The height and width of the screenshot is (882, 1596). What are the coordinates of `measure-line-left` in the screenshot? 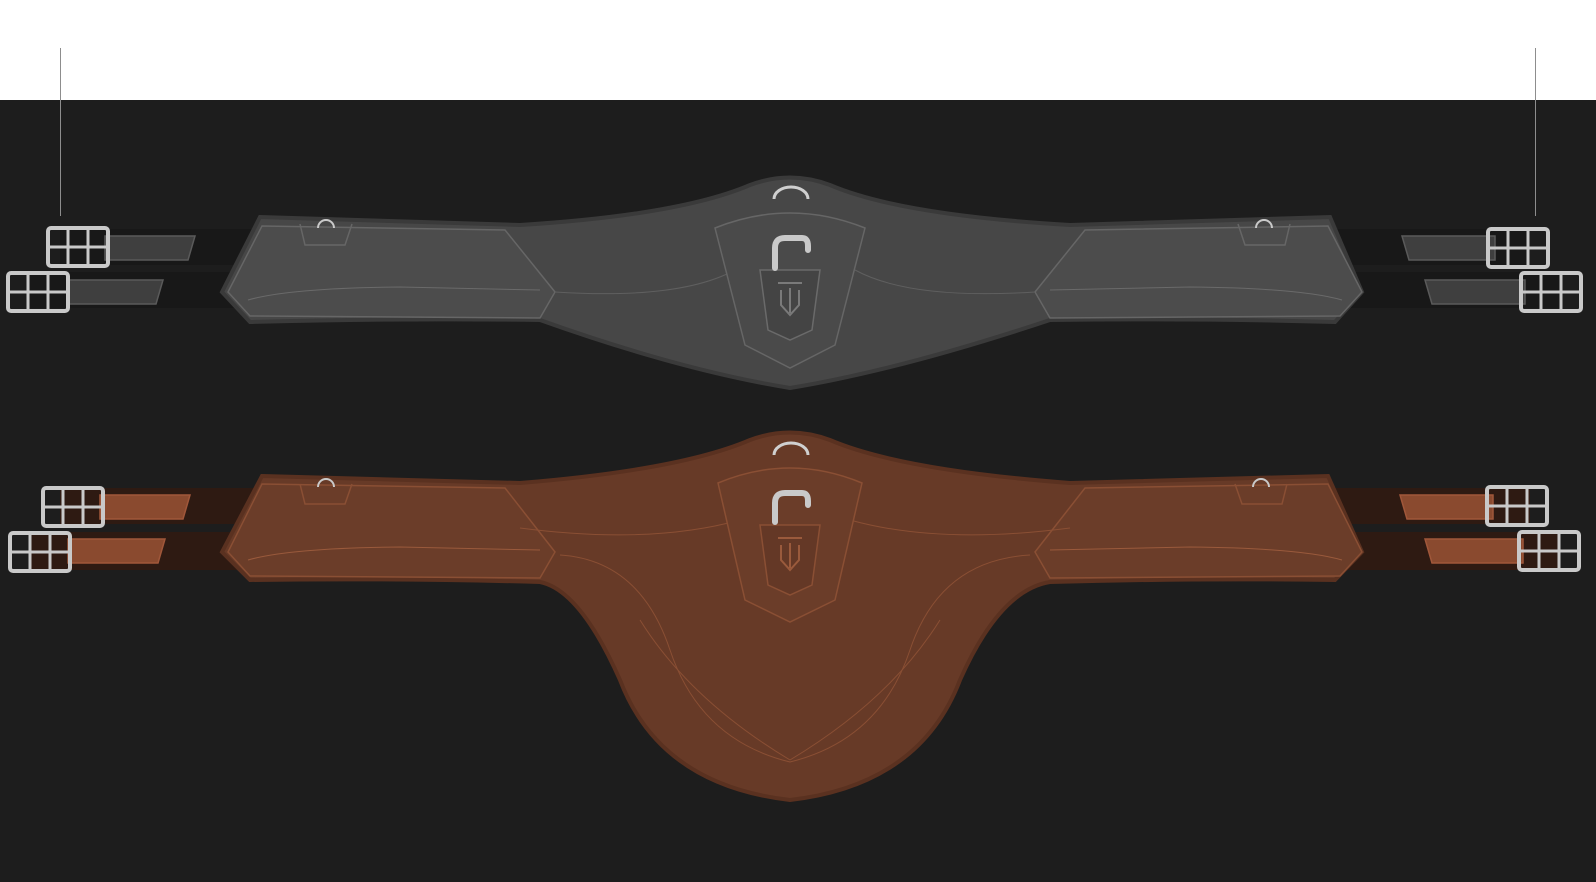 It's located at (60, 132).